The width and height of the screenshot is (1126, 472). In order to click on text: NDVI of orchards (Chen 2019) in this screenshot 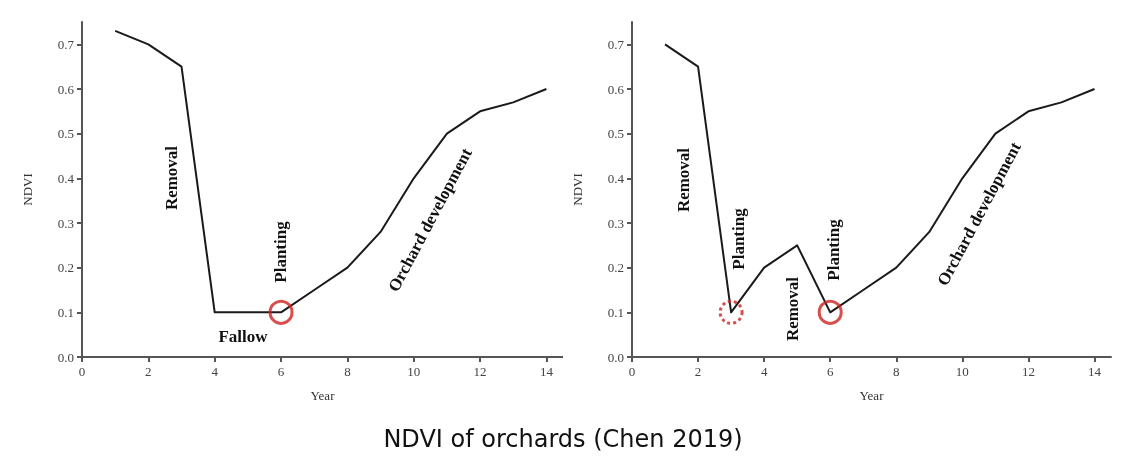, I will do `click(563, 439)`.